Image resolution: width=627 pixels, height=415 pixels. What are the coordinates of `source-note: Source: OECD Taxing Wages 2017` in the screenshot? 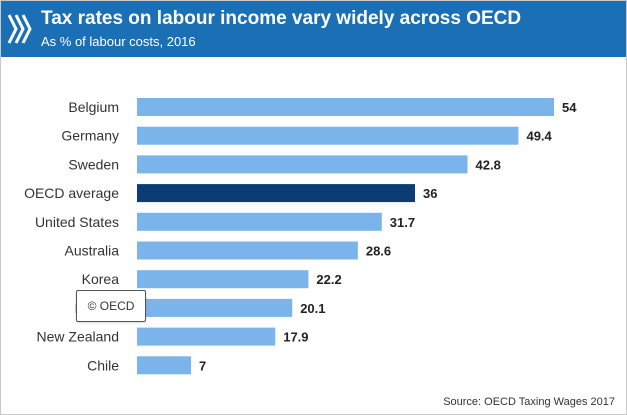 It's located at (529, 402).